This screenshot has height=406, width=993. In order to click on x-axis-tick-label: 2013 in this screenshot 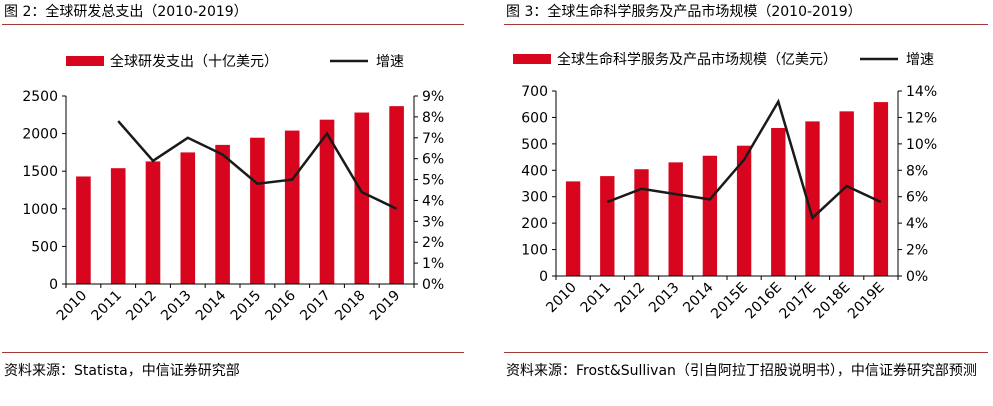, I will do `click(664, 298)`.